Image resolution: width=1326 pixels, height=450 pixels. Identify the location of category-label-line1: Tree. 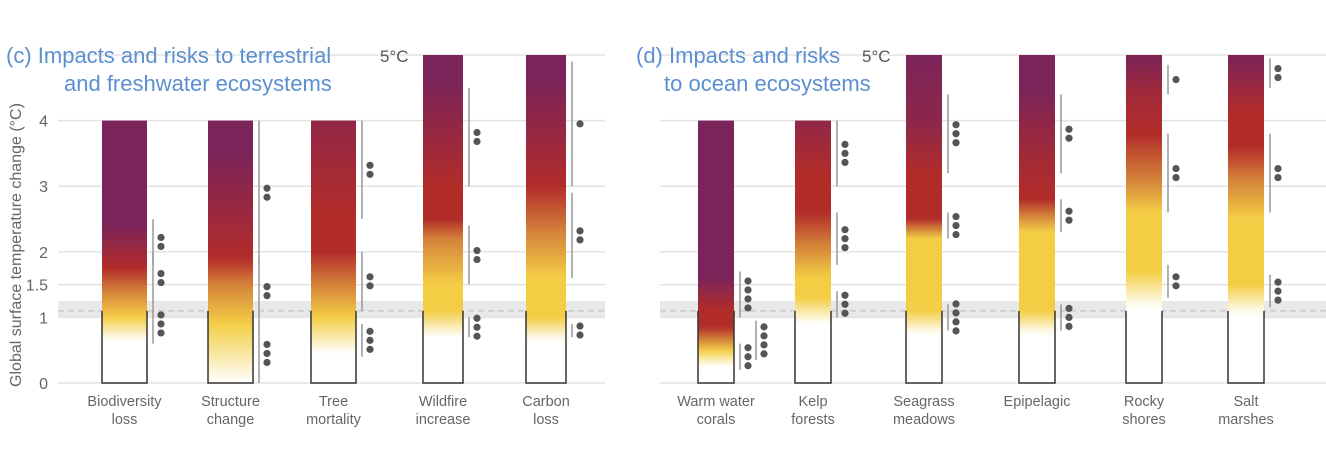
(333, 402).